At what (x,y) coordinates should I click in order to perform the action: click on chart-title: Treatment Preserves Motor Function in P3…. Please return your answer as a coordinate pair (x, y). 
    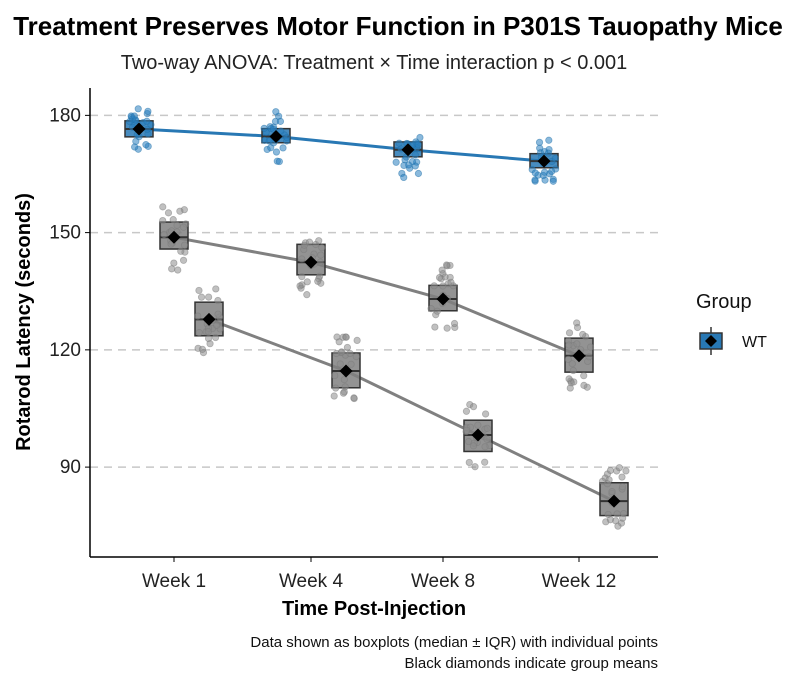
    Looking at the image, I should click on (398, 26).